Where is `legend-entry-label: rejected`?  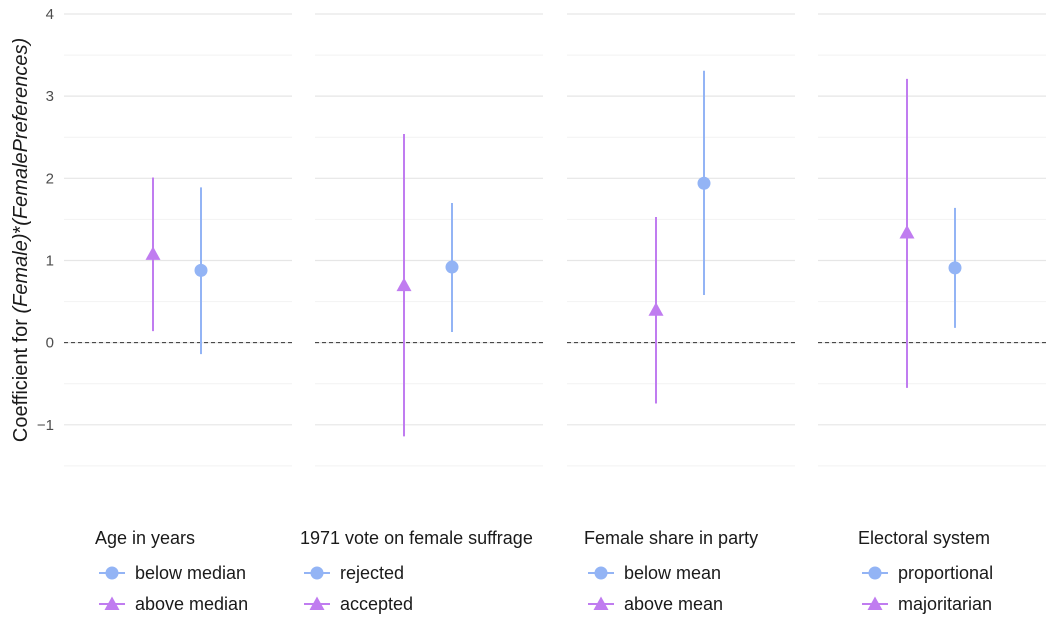 legend-entry-label: rejected is located at coordinates (372, 573).